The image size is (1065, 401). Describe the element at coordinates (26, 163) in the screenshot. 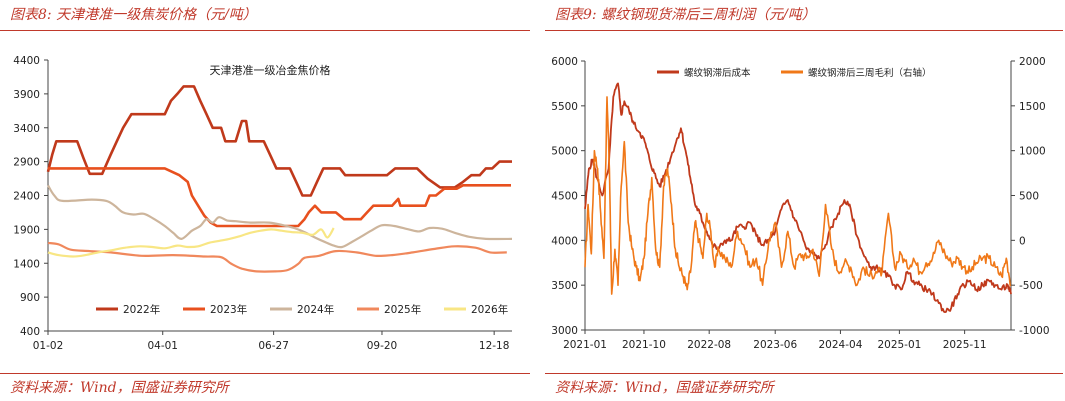

I see `y-tick-label: 2900` at that location.